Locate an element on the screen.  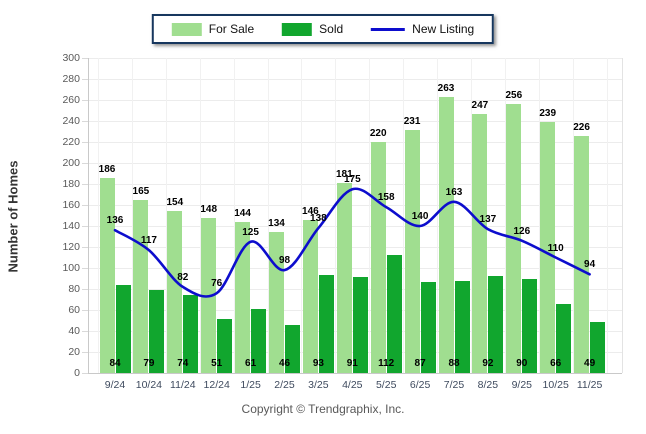
new-listing-value-label: 175 is located at coordinates (352, 180).